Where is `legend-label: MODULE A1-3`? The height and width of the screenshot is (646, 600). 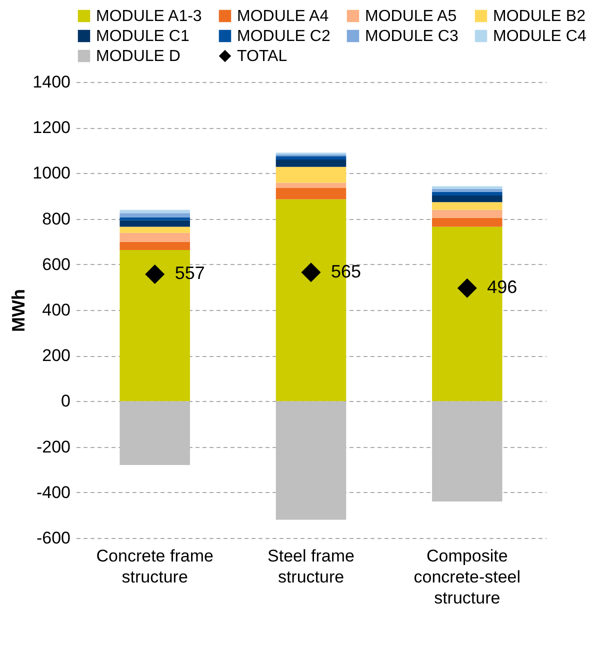
legend-label: MODULE A1-3 is located at coordinates (149, 16).